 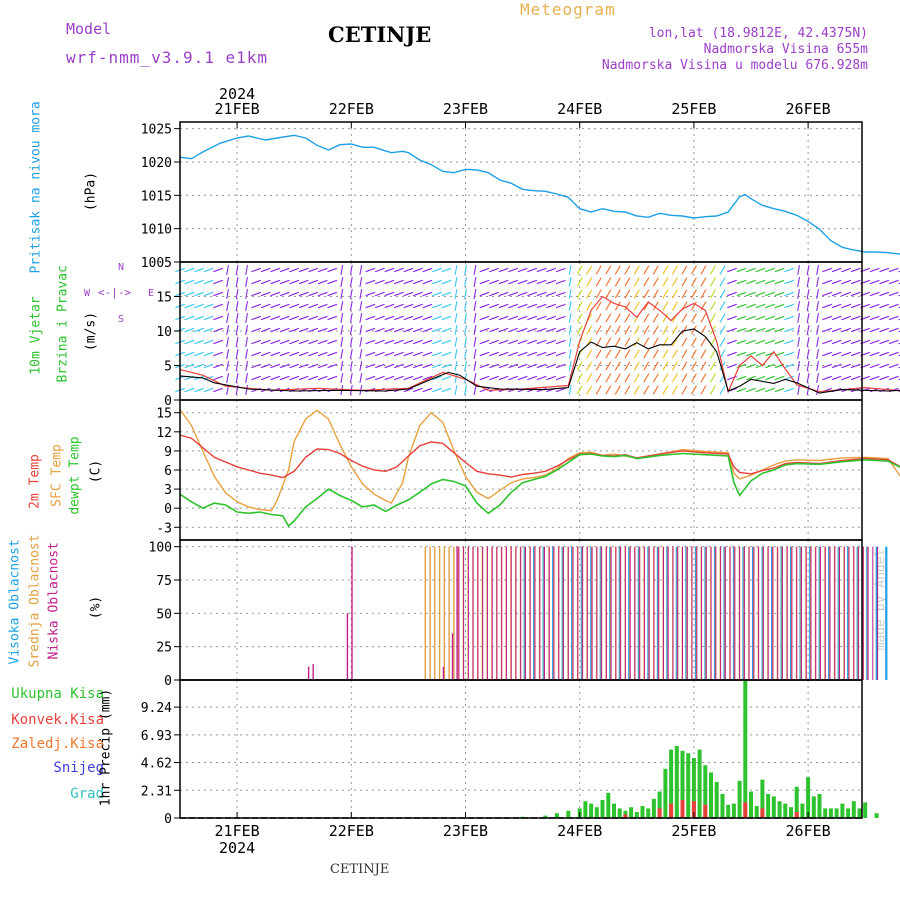 I want to click on conv-precip-bar, so click(x=671, y=810).